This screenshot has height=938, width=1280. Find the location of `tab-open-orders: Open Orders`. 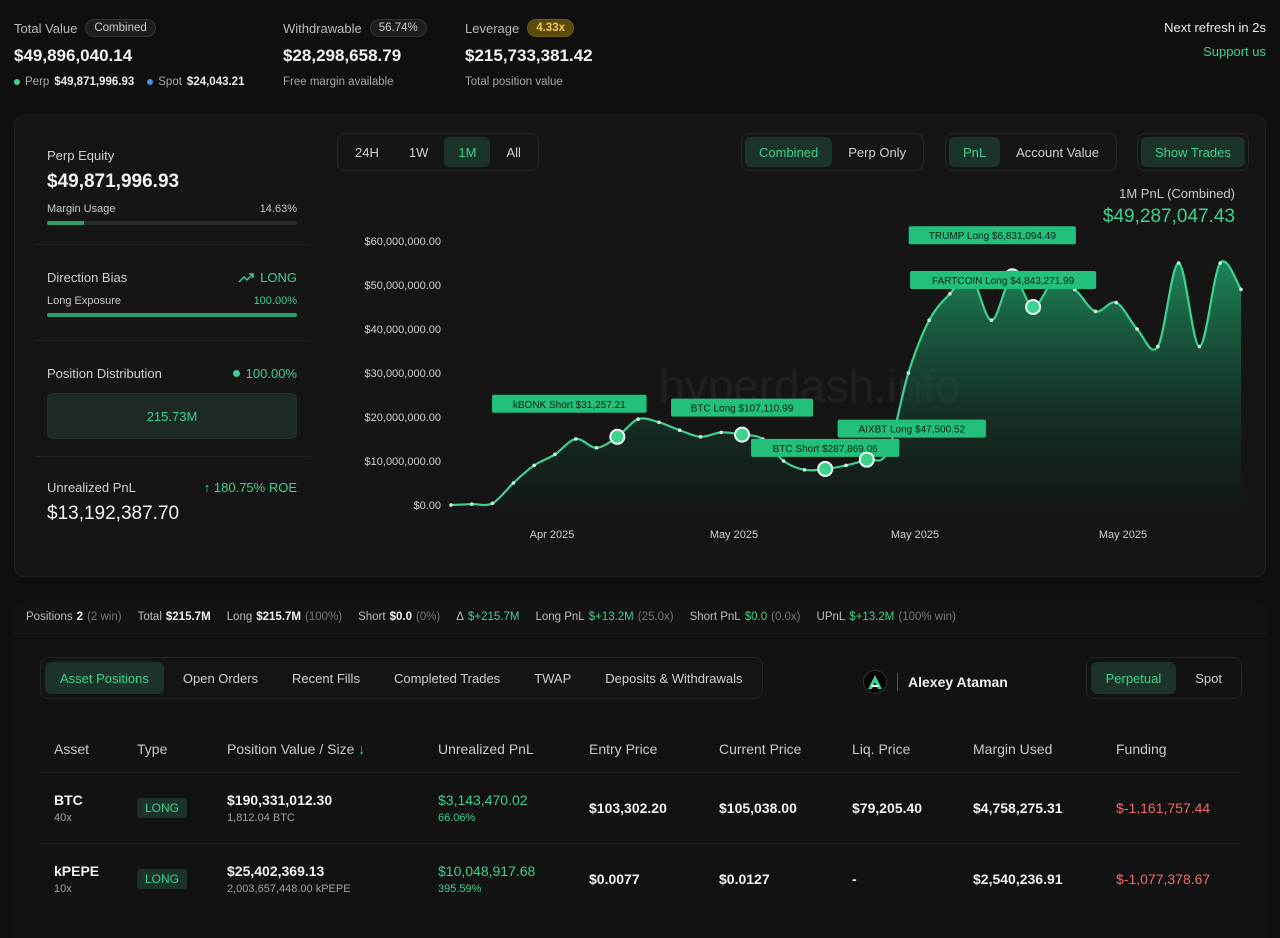

tab-open-orders: Open Orders is located at coordinates (220, 678).